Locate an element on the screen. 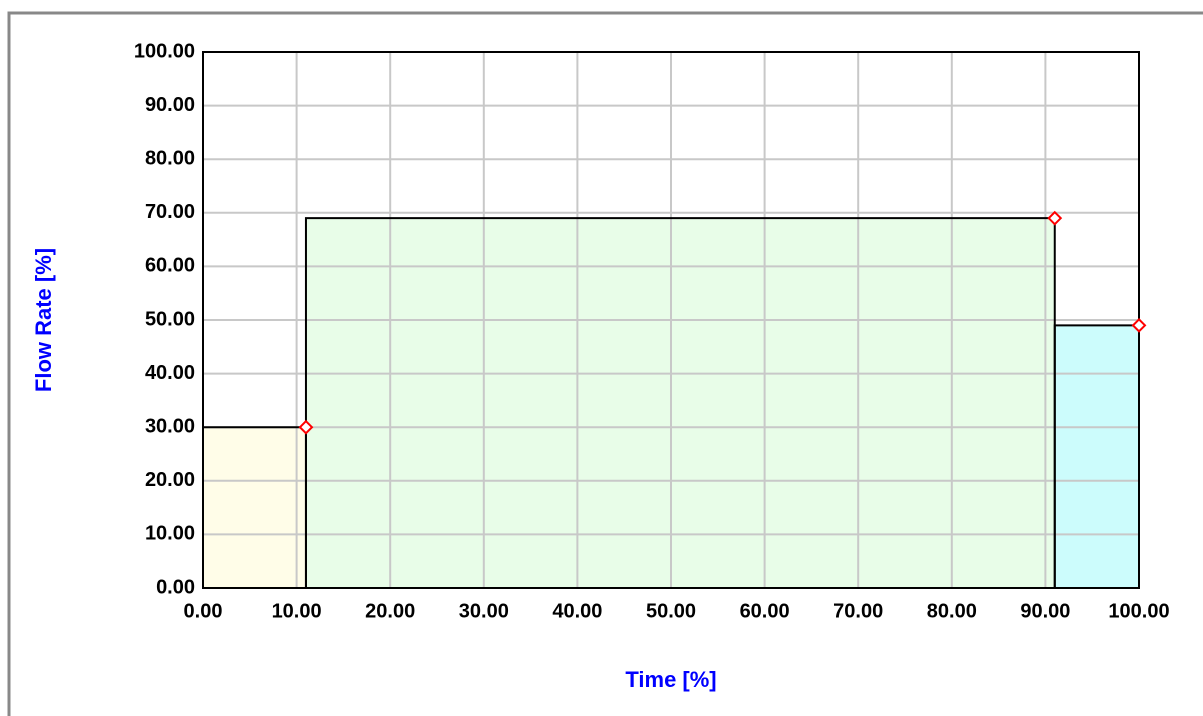 Image resolution: width=1203 pixels, height=716 pixels. x-tick-label: 90.00 is located at coordinates (1045, 611).